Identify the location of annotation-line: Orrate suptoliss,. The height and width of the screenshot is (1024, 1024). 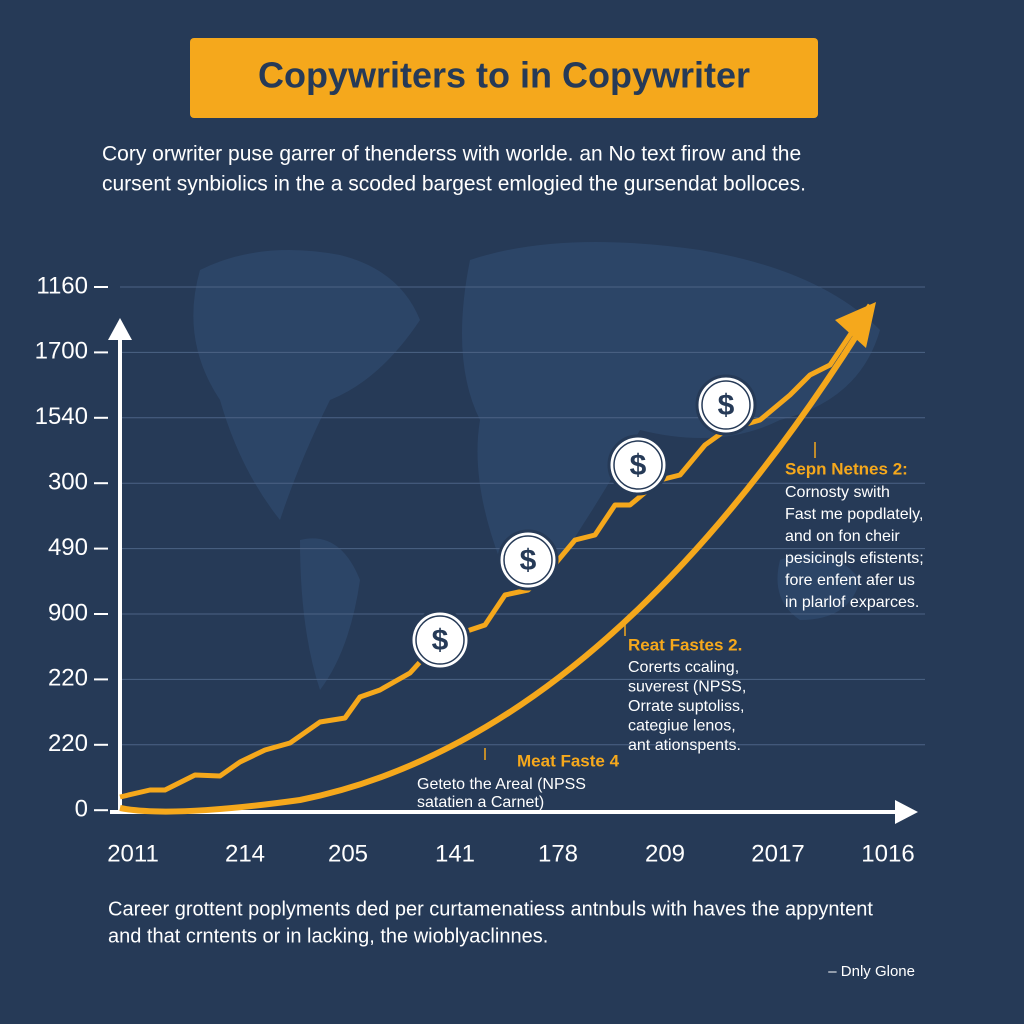
(686, 706).